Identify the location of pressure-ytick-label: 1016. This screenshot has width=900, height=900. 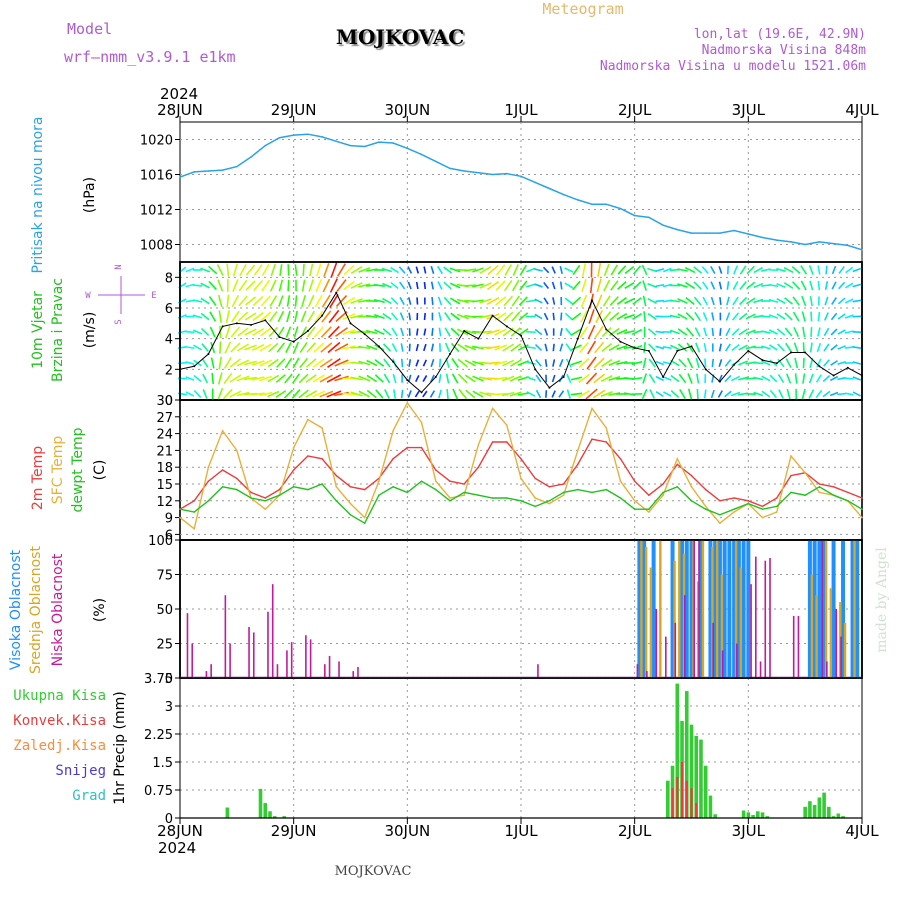
(156, 176).